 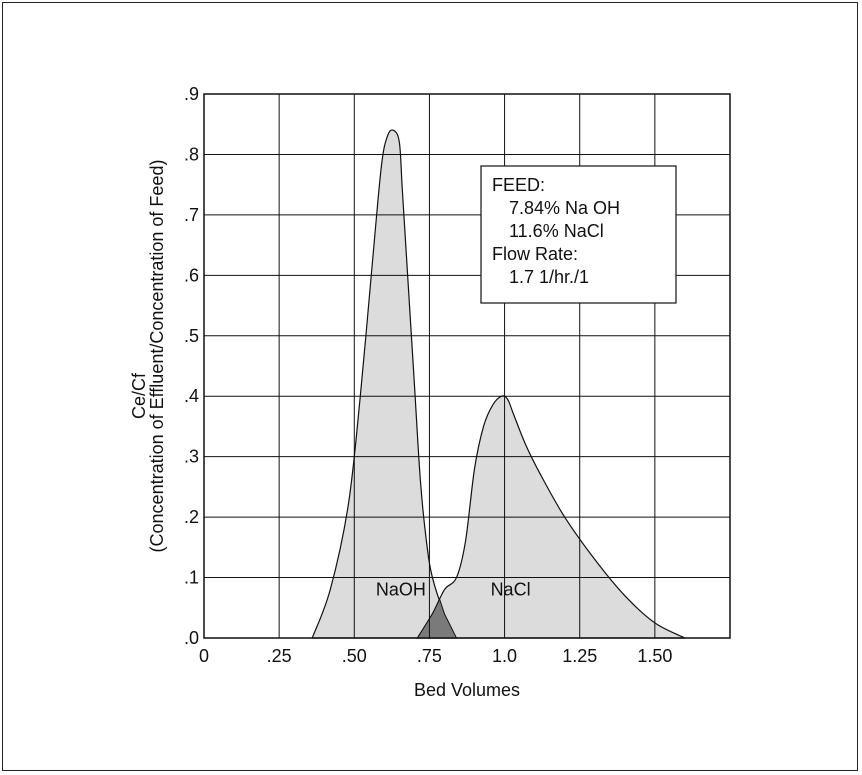 I want to click on x-tick-label: 1.0, so click(x=504, y=656).